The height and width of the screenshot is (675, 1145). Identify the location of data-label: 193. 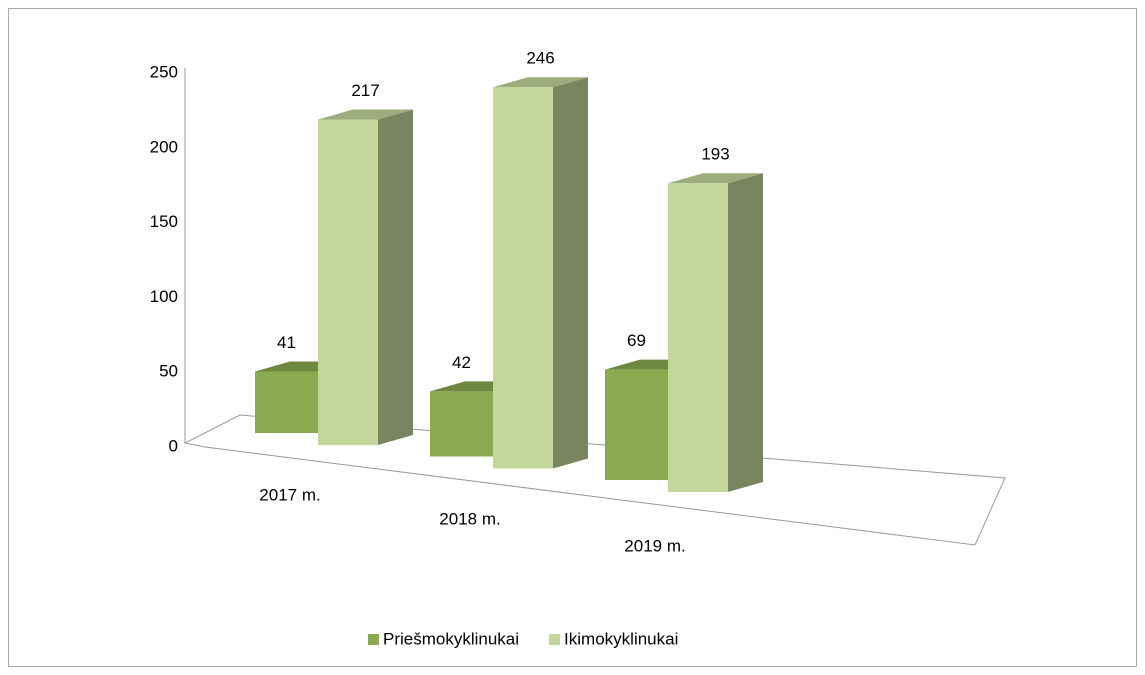
(715, 154).